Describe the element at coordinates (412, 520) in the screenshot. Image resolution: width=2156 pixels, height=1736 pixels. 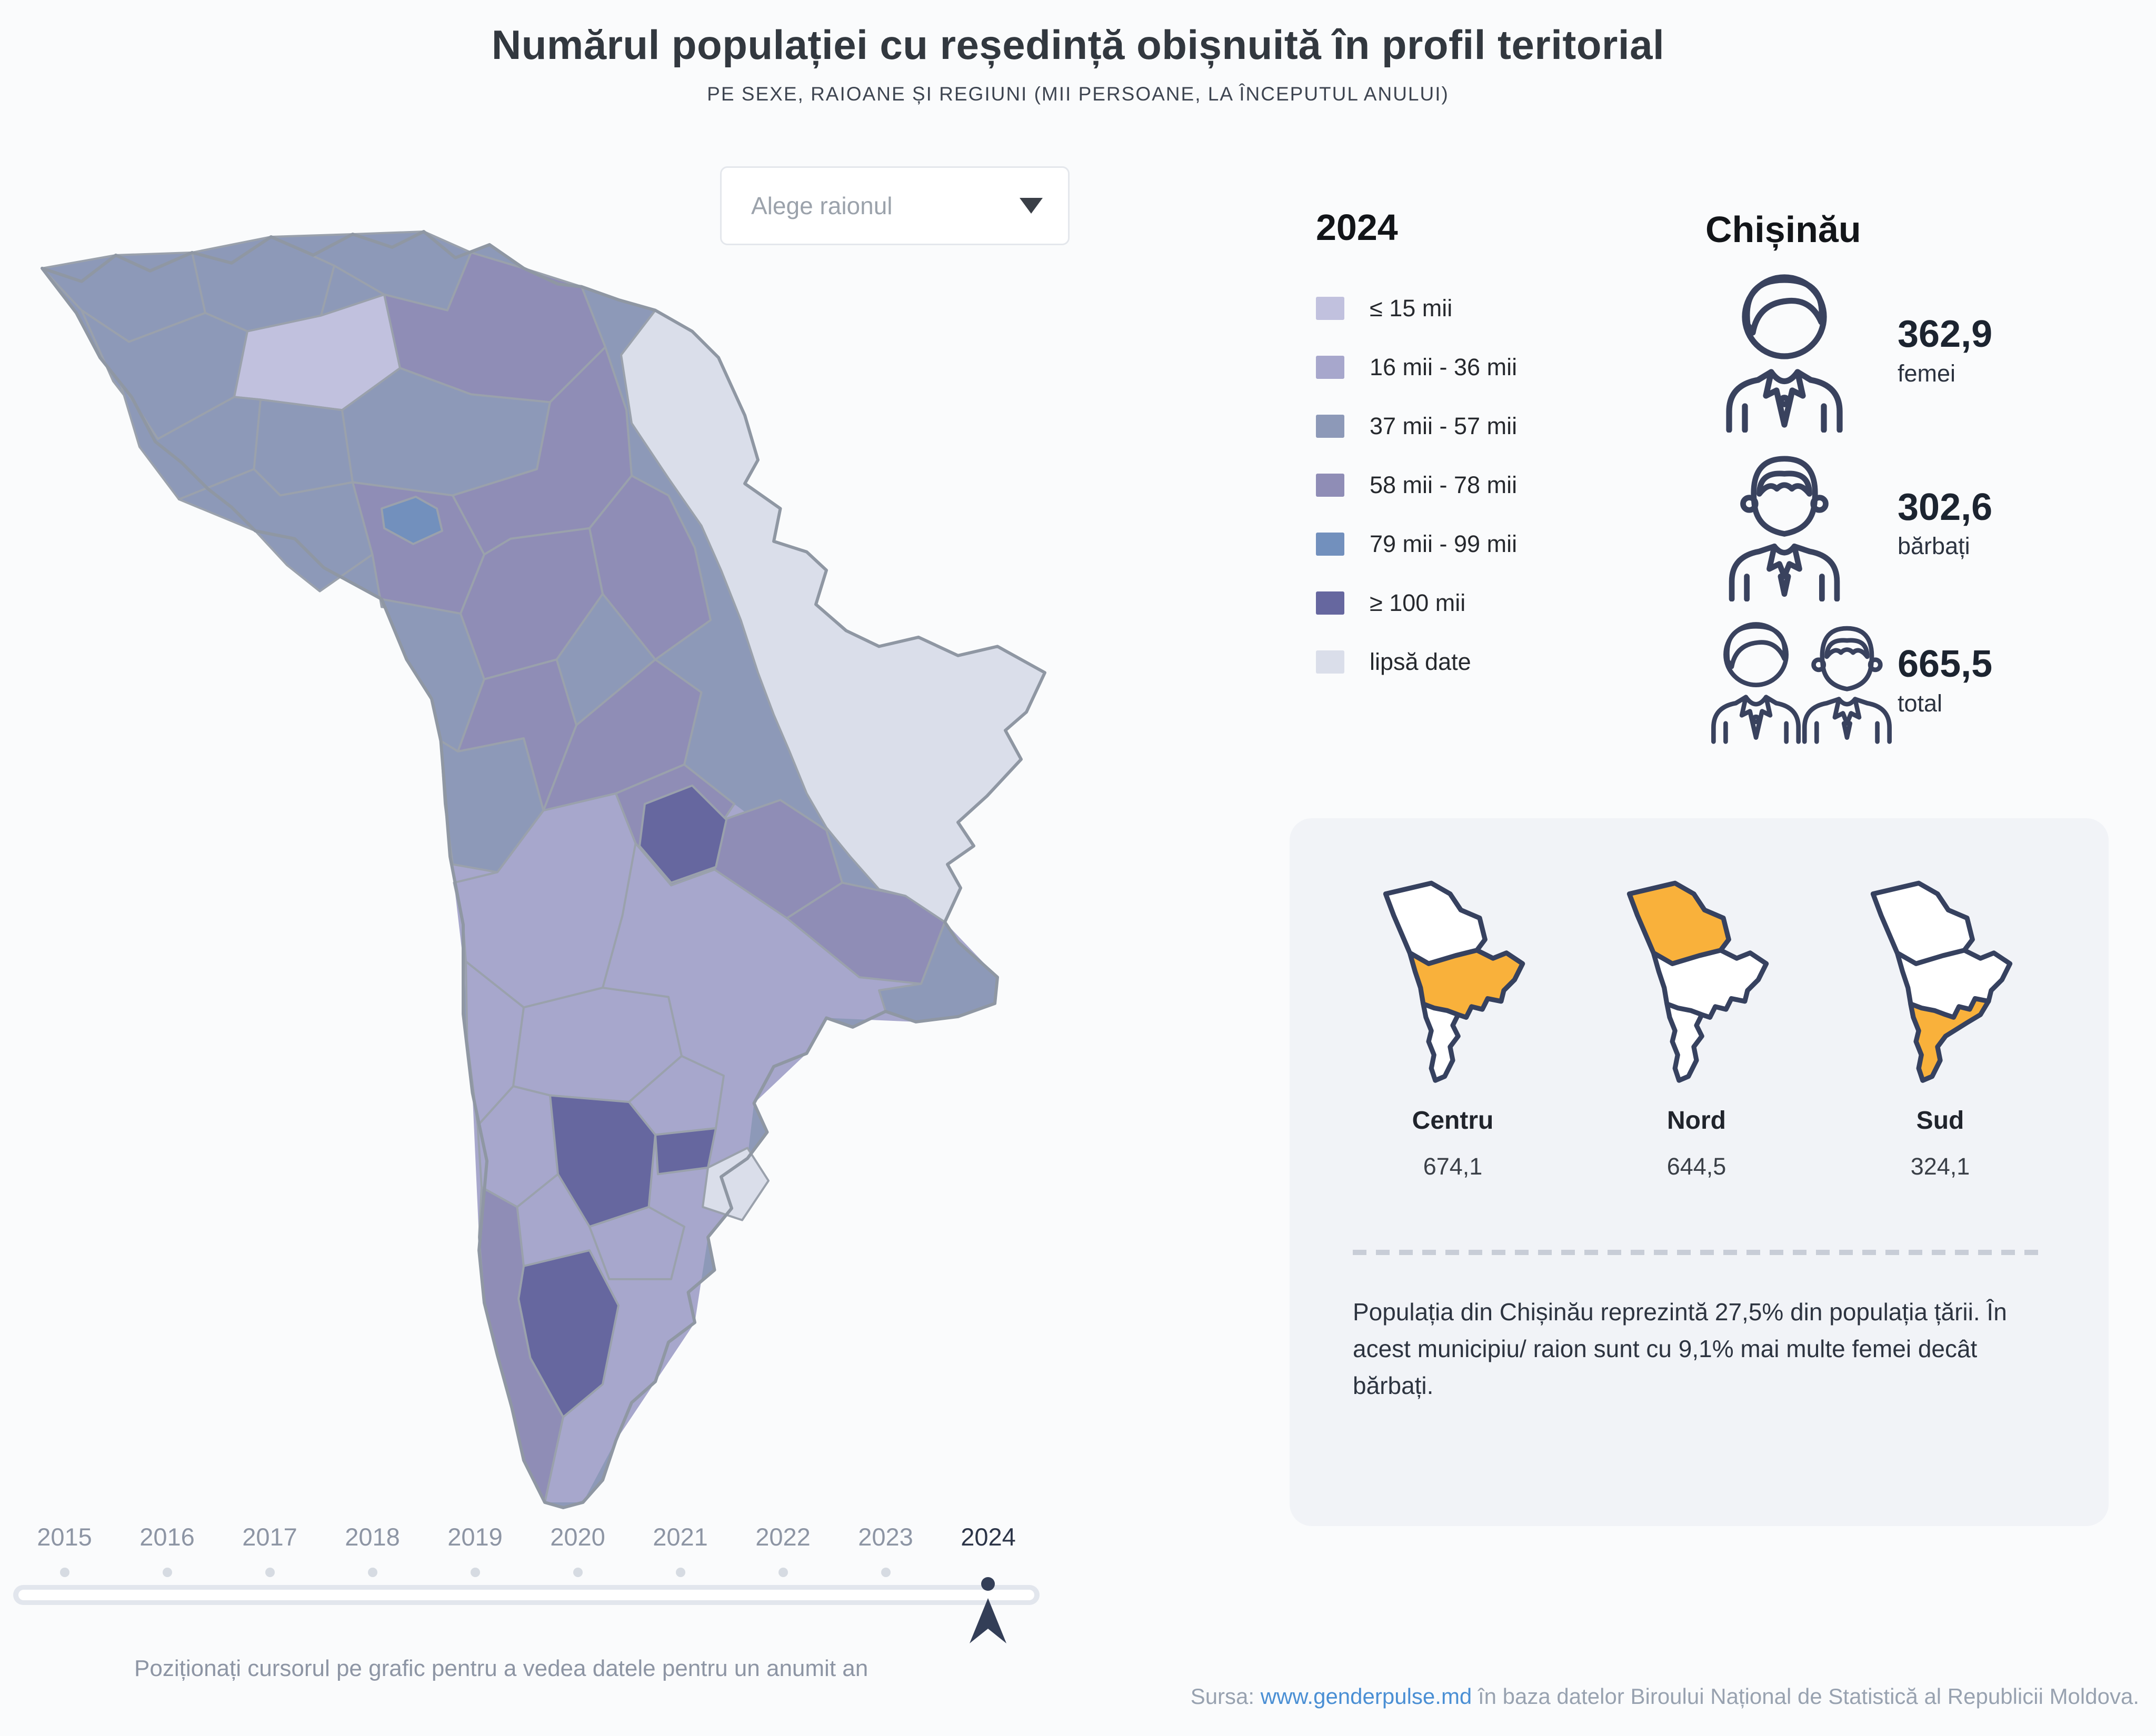
I see `district-balti` at that location.